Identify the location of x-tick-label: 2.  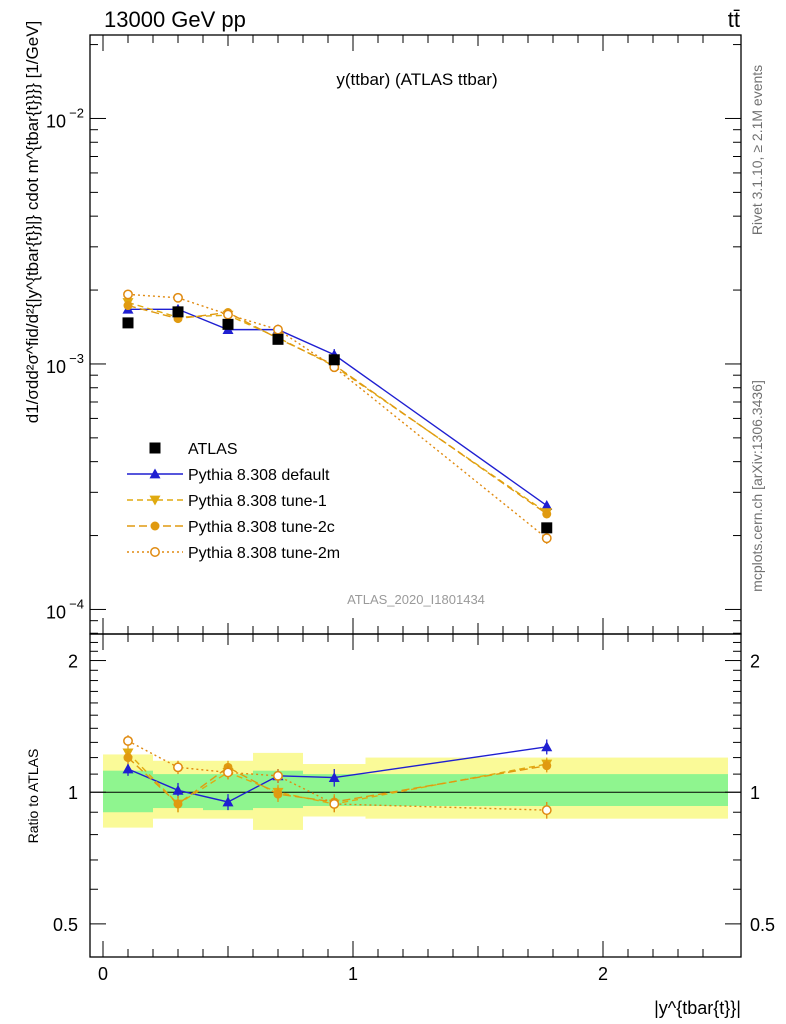
(603, 974).